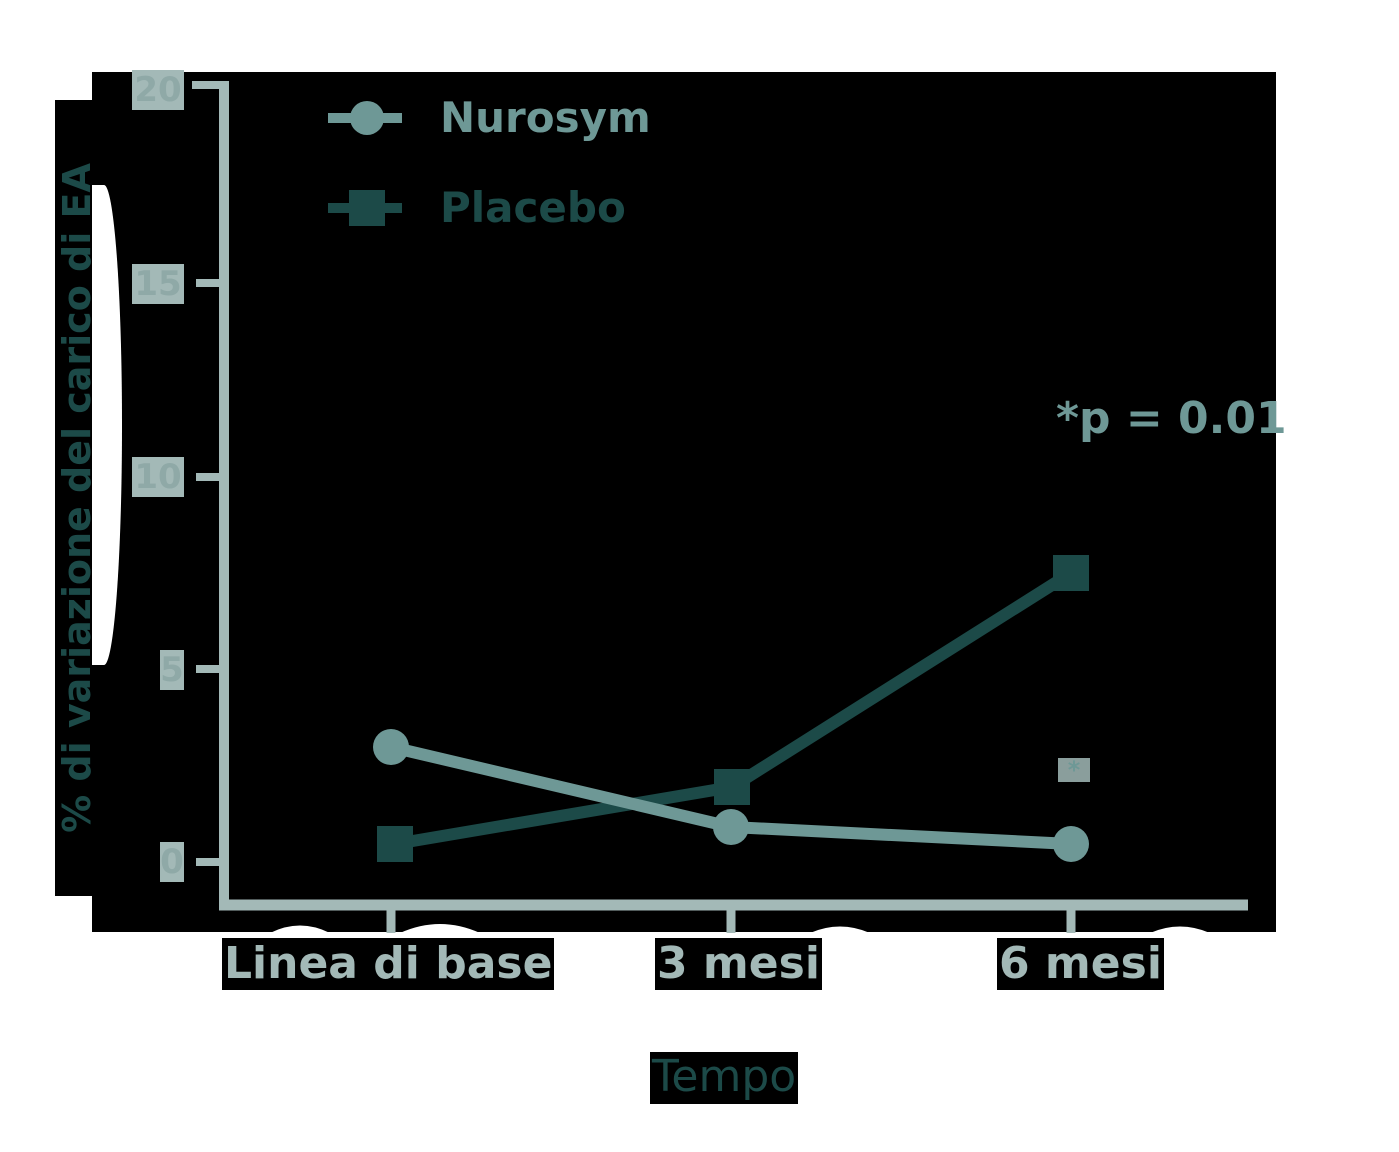 This screenshot has height=1152, width=1399. I want to click on x-tick-label-6m: 6 mesi, so click(1080, 964).